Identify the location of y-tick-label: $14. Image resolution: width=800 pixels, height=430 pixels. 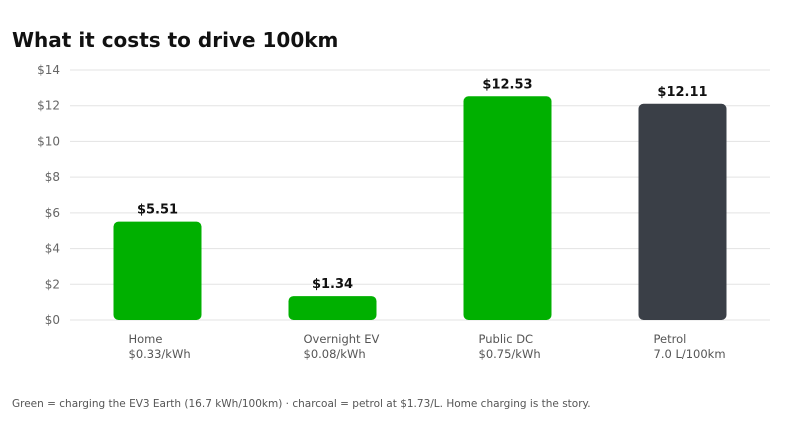
(48, 70).